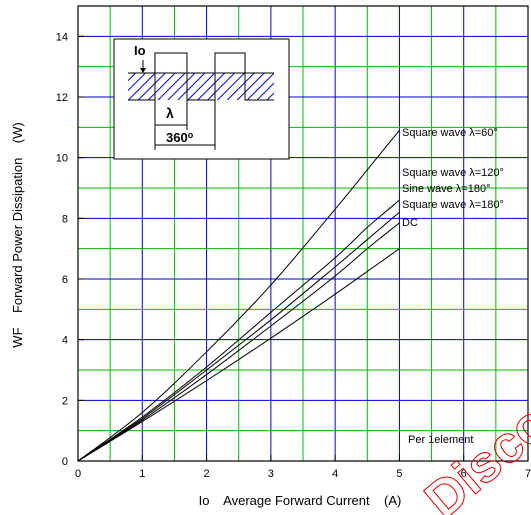 Image resolution: width=531 pixels, height=515 pixels. I want to click on x-tick-labels: 0 1 2 3 4 5 6 7, so click(303, 467).